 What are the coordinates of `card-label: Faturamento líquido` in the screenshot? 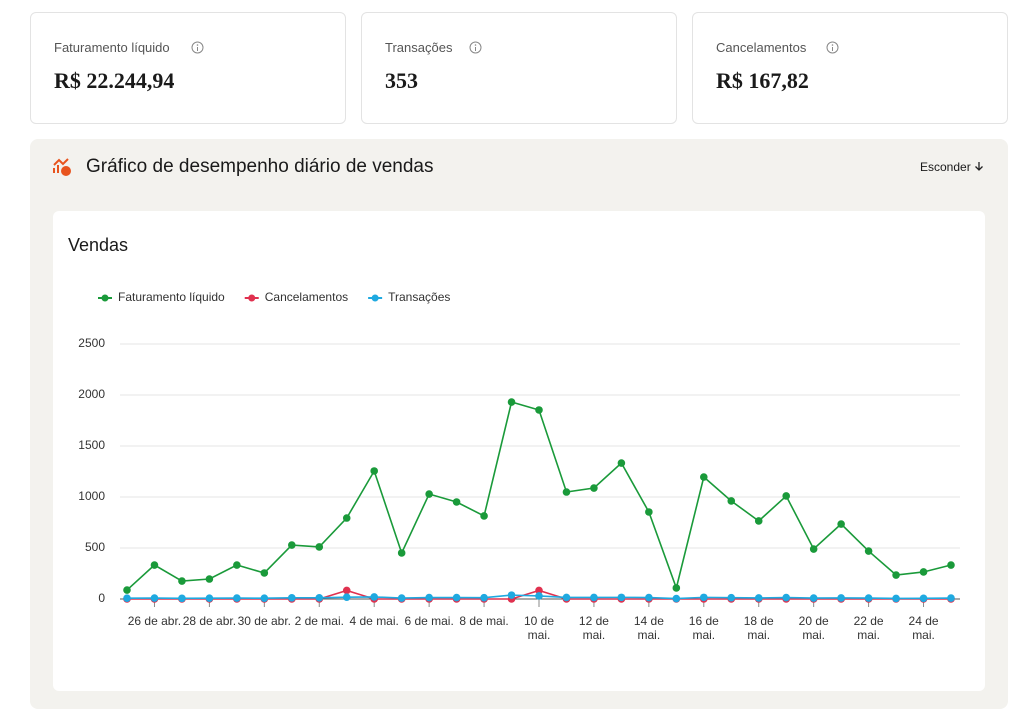 It's located at (112, 47).